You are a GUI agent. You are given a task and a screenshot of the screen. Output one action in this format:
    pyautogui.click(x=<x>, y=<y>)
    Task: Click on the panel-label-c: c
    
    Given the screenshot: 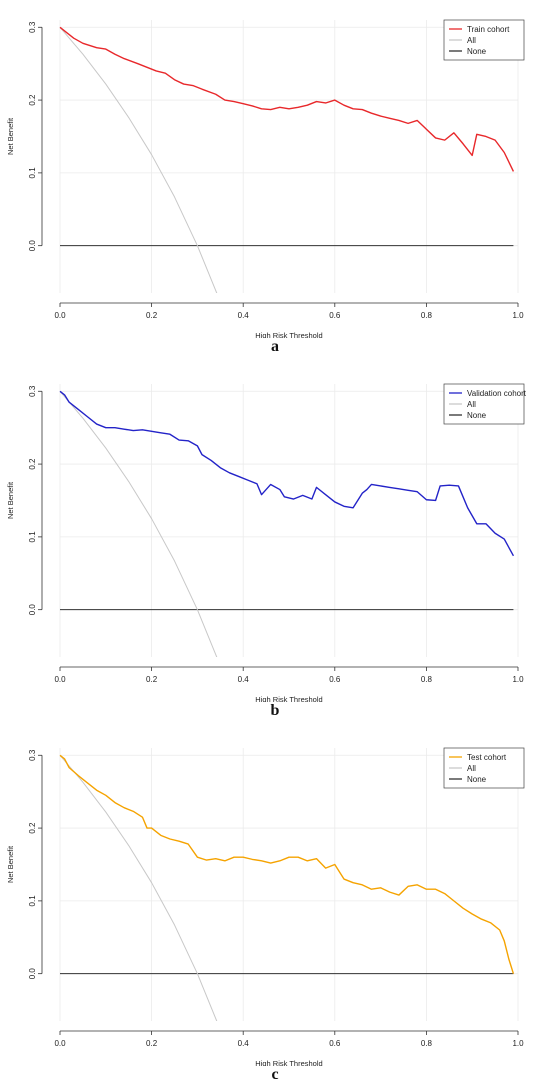 What is the action you would take?
    pyautogui.click(x=275, y=1074)
    